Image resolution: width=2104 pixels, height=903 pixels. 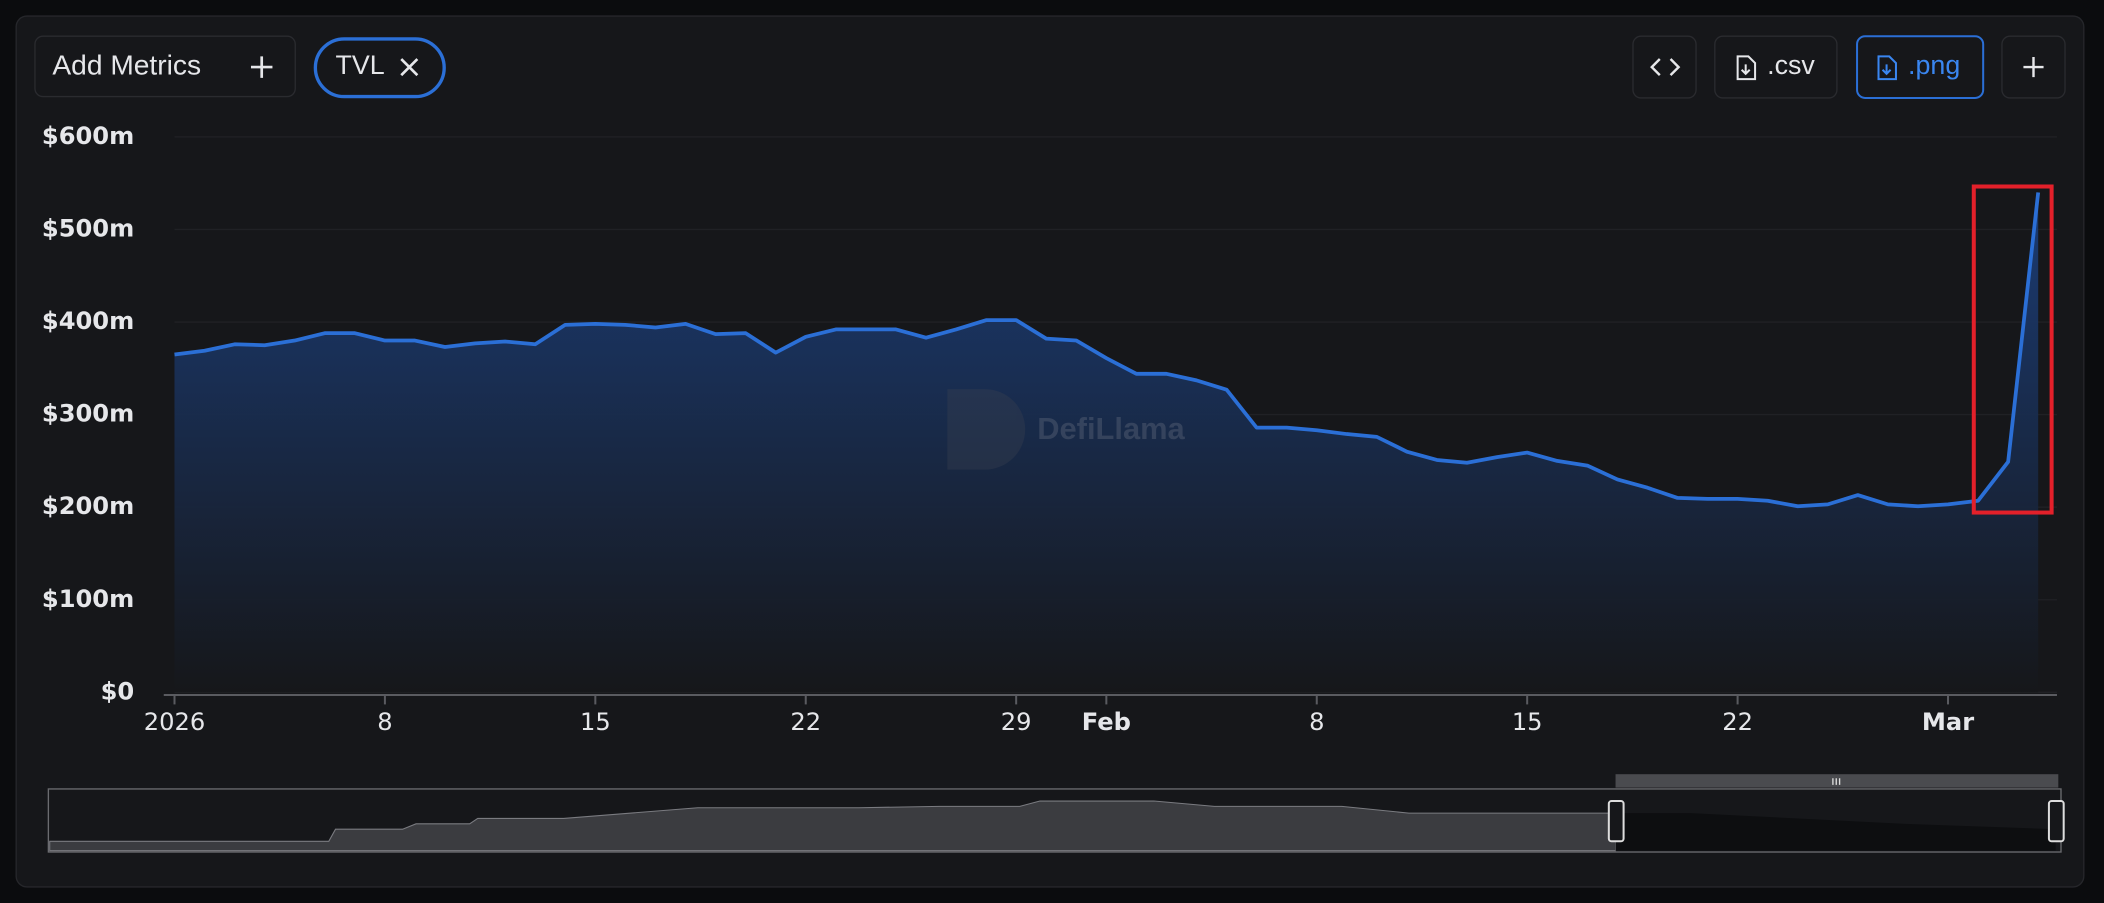 I want to click on navigator-area, so click(x=833, y=826).